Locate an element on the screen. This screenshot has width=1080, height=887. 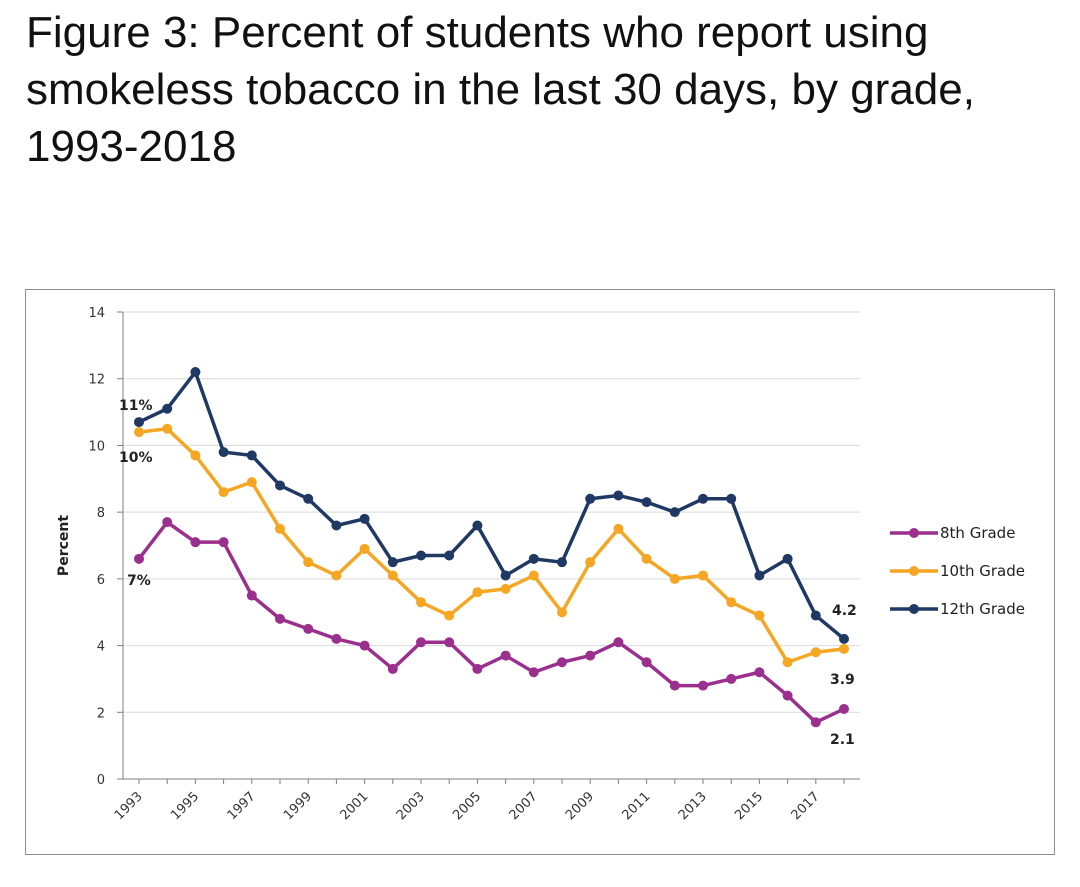
data-label: 11% is located at coordinates (136, 406).